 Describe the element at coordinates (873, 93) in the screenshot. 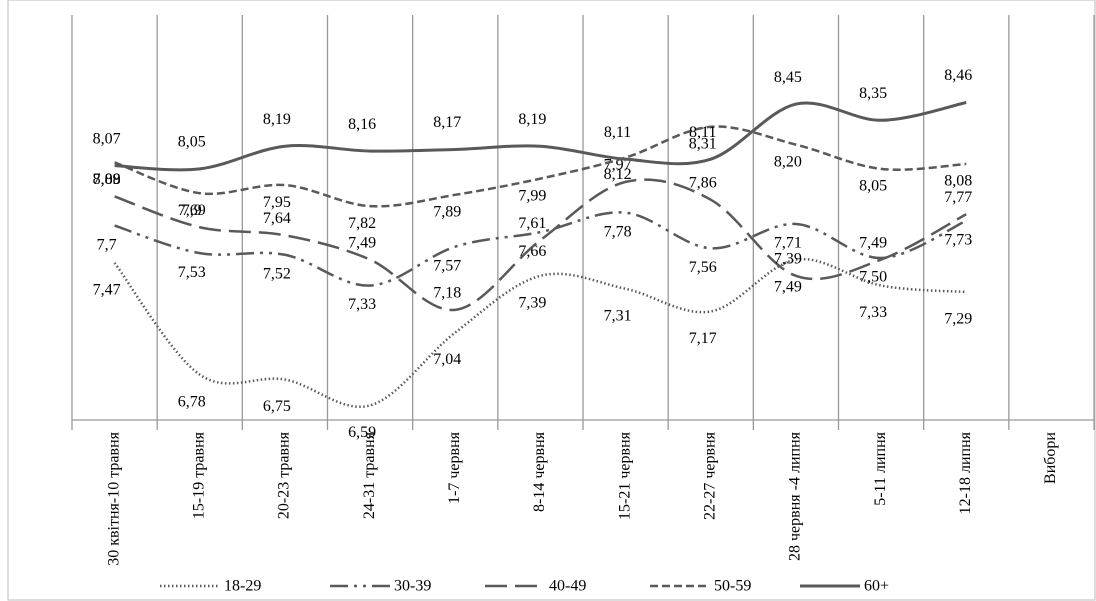

I see `data-label: 8,35` at that location.